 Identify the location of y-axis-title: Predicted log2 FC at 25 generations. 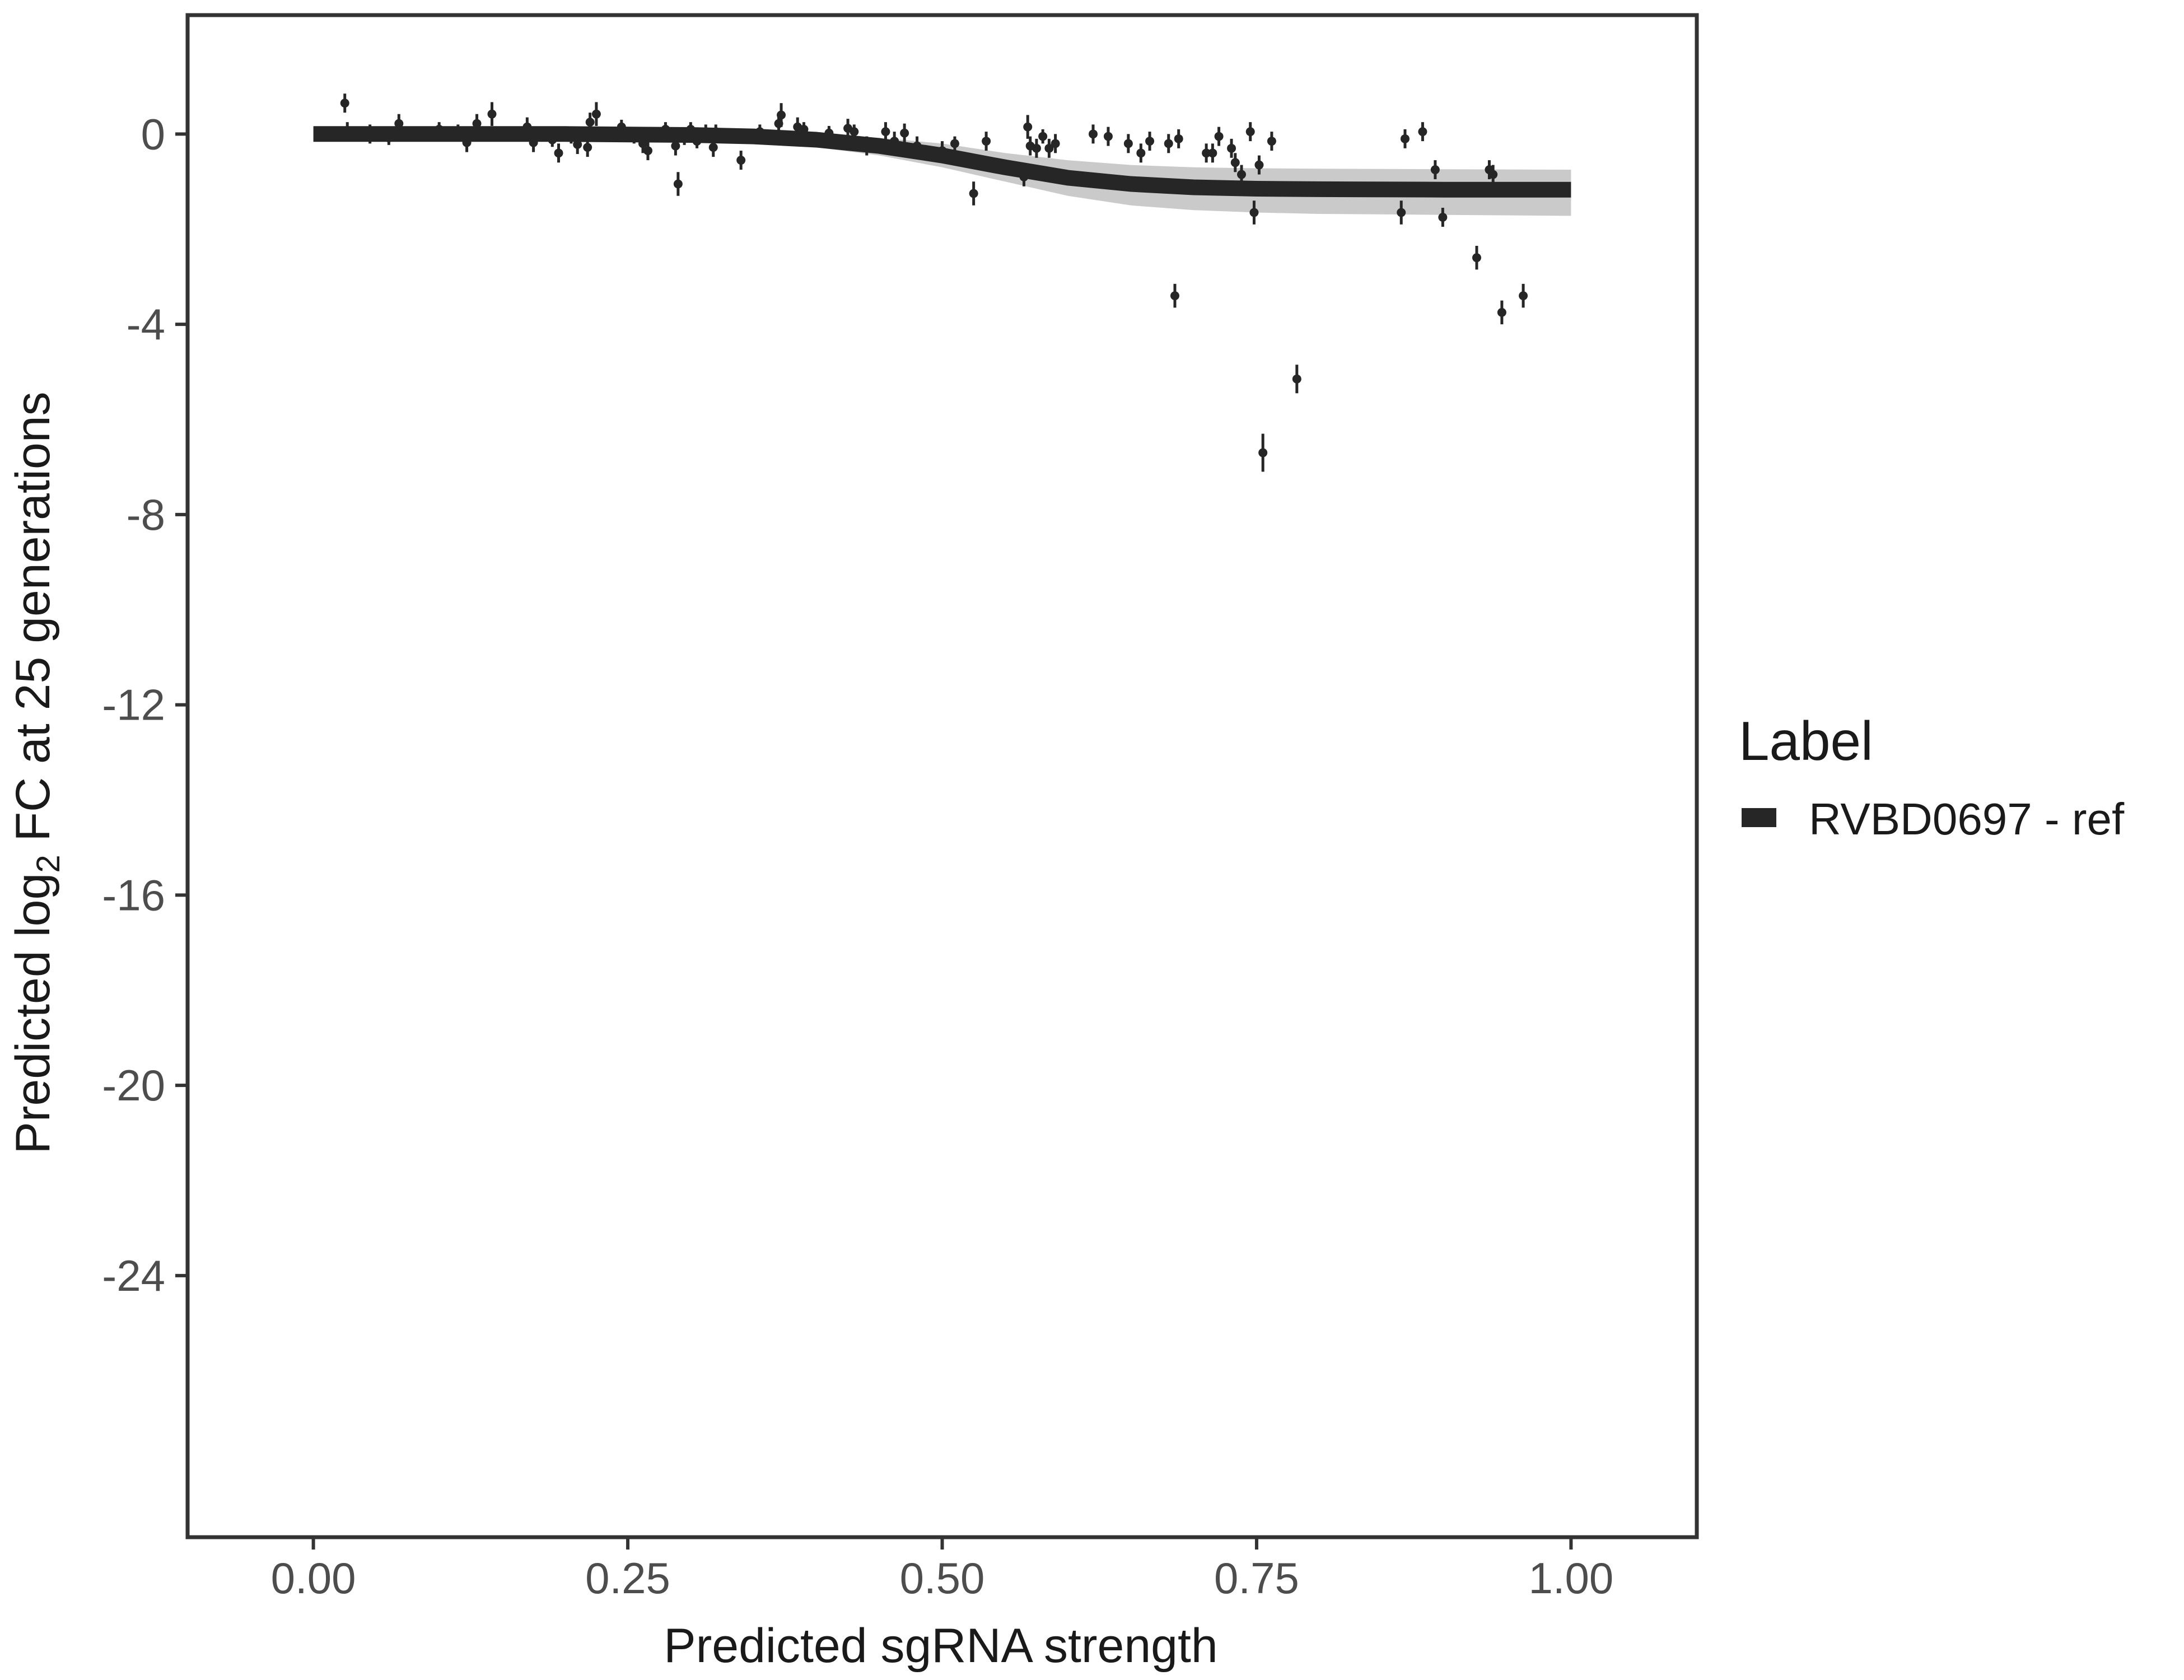
(37, 773).